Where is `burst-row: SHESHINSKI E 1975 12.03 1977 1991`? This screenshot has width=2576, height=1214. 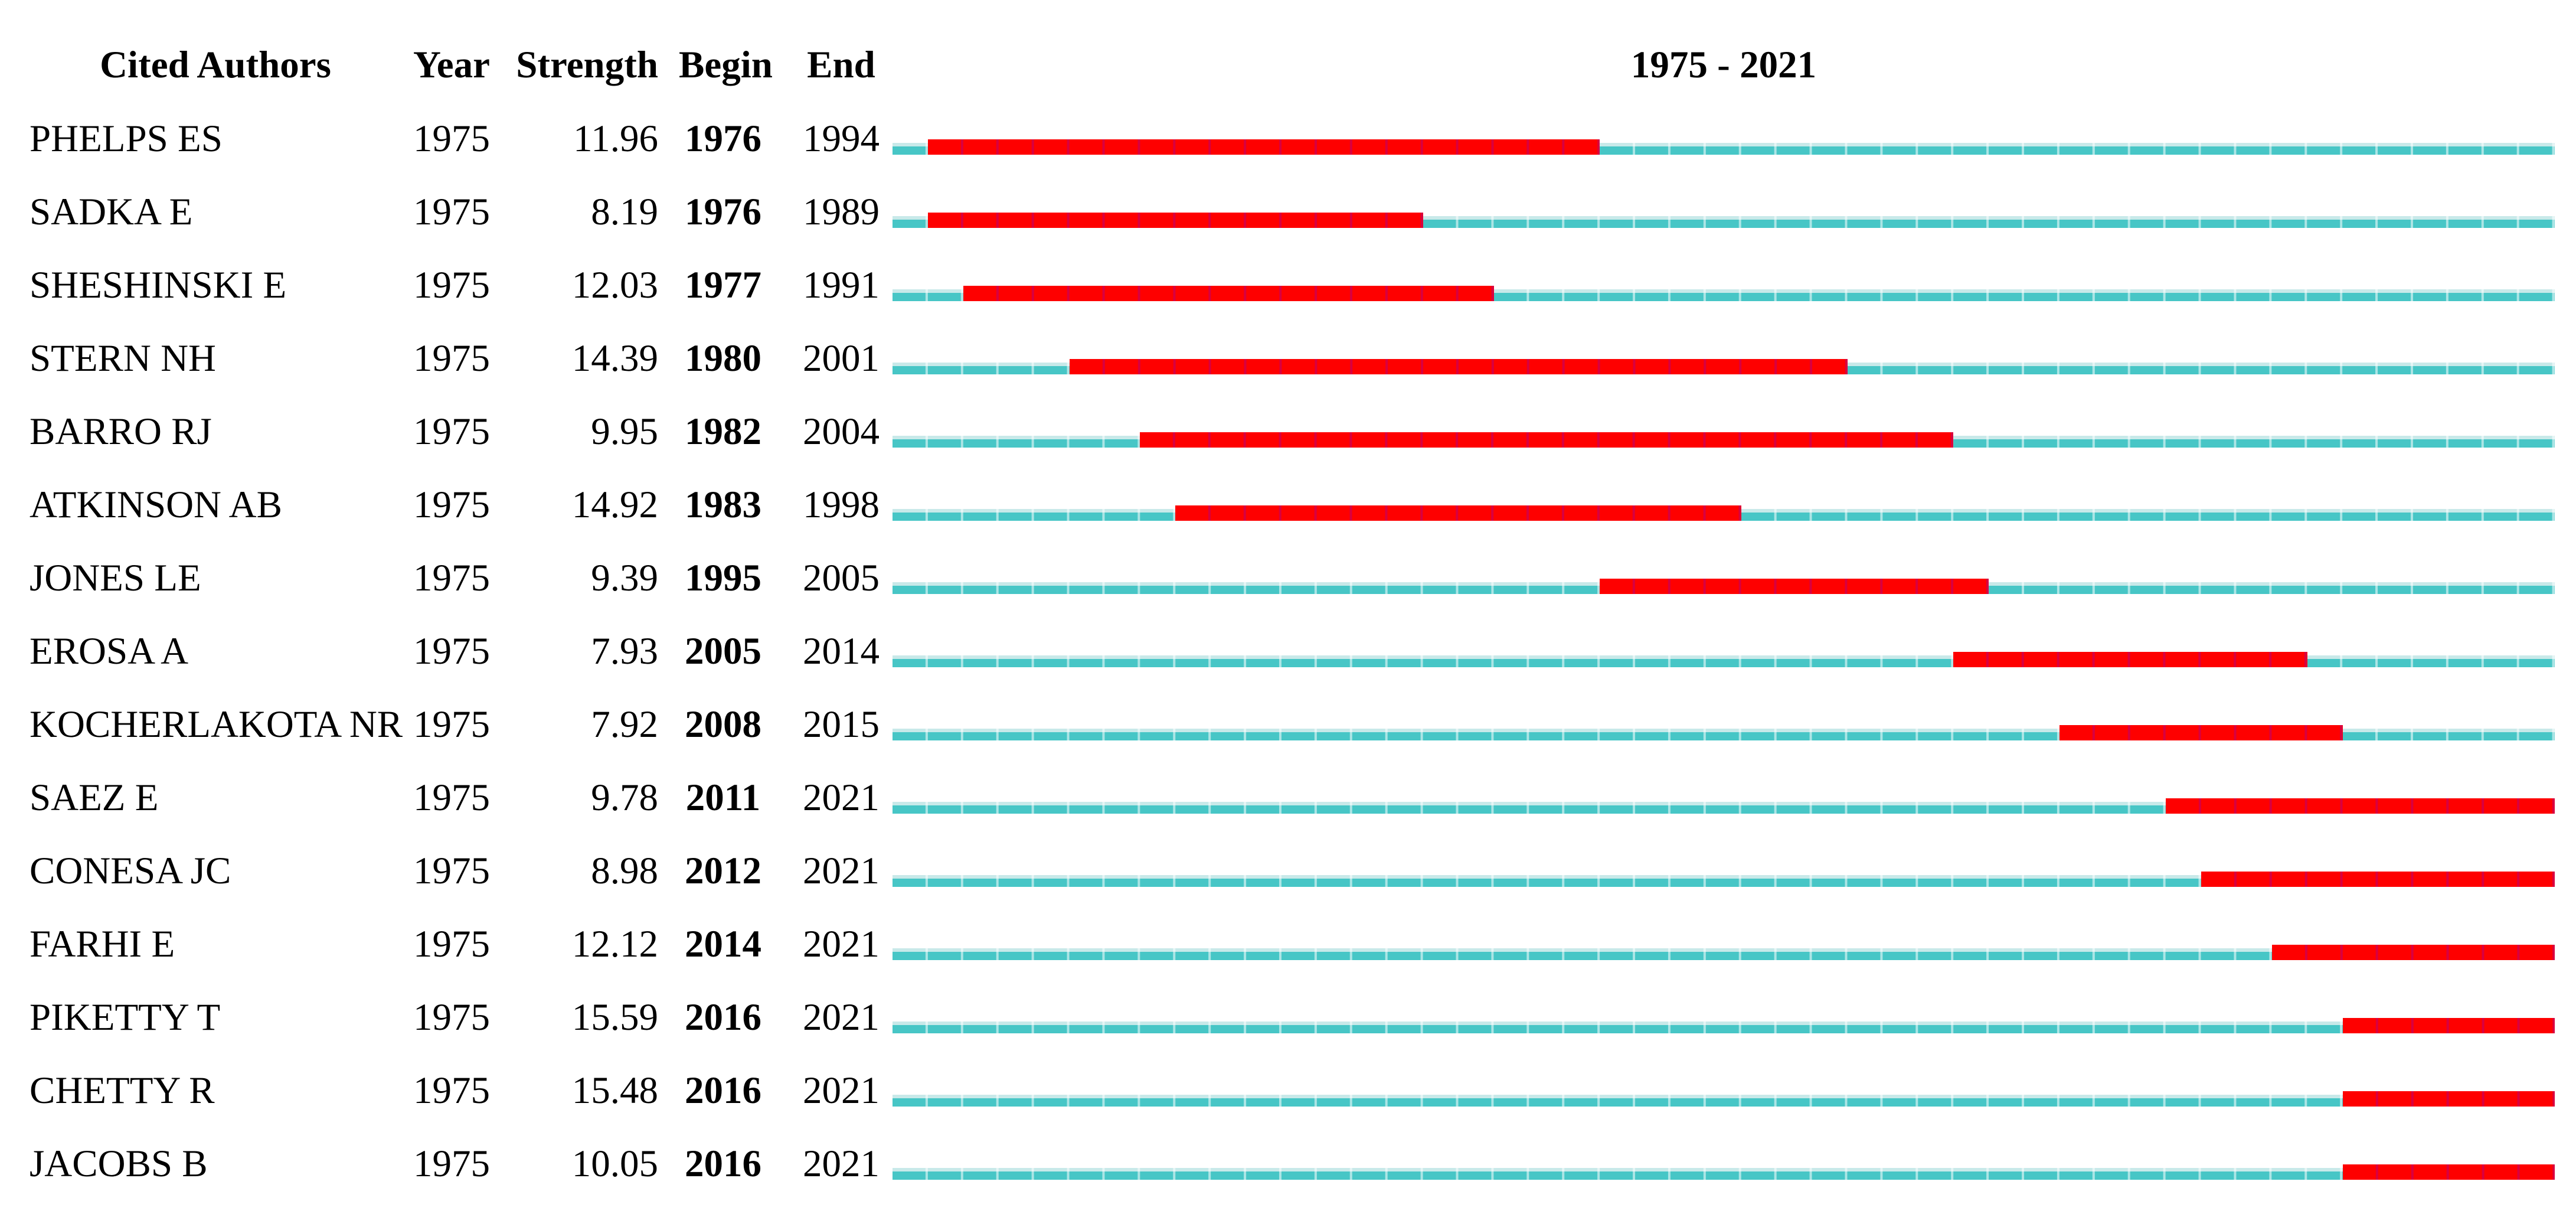 burst-row: SHESHINSKI E 1975 12.03 1977 1991 is located at coordinates (1288, 285).